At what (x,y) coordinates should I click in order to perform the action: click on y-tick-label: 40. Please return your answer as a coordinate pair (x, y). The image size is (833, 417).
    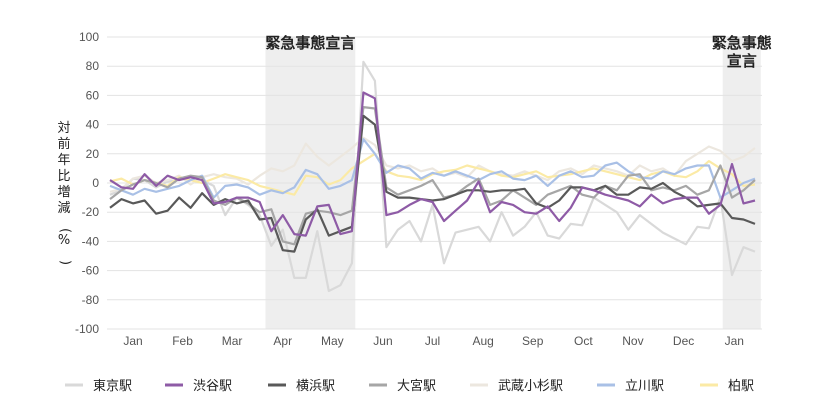
    Looking at the image, I should click on (93, 125).